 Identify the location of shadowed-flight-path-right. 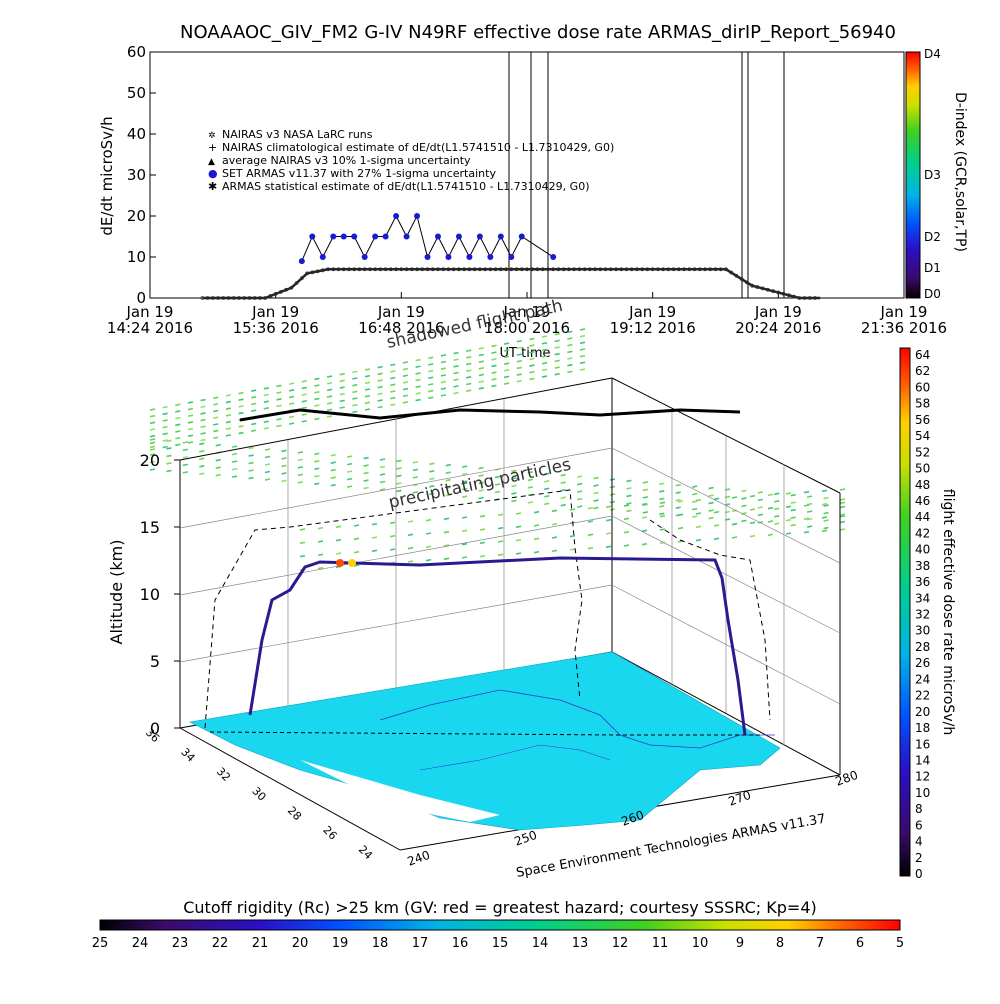
(710, 620).